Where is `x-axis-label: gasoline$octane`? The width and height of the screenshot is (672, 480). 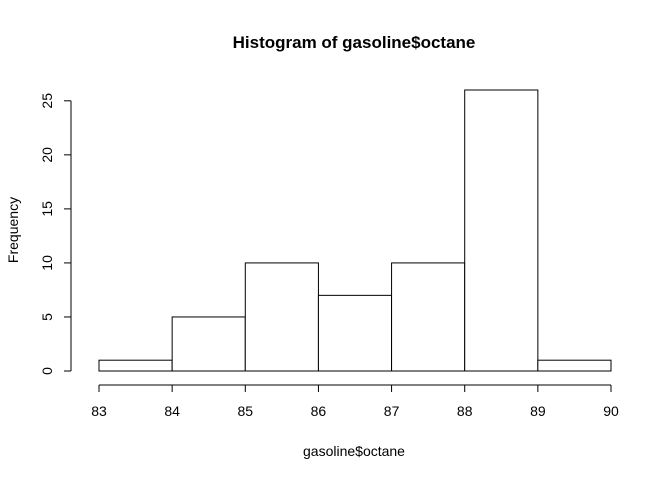 x-axis-label: gasoline$octane is located at coordinates (354, 451).